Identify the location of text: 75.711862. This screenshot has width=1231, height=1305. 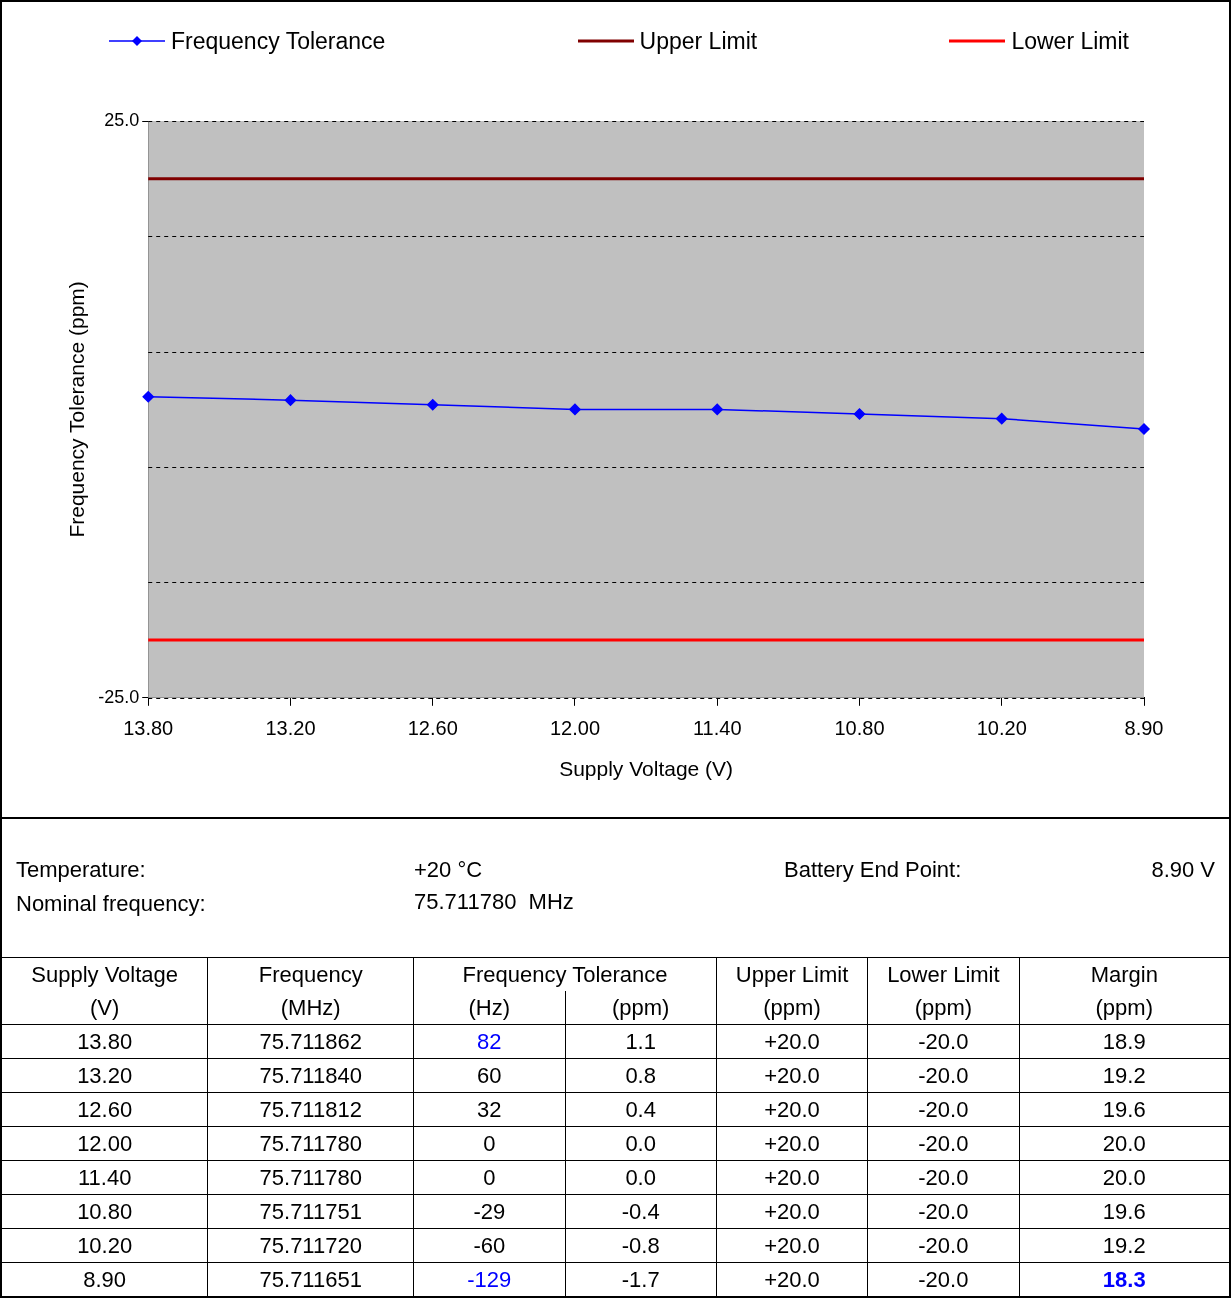
(310, 1041).